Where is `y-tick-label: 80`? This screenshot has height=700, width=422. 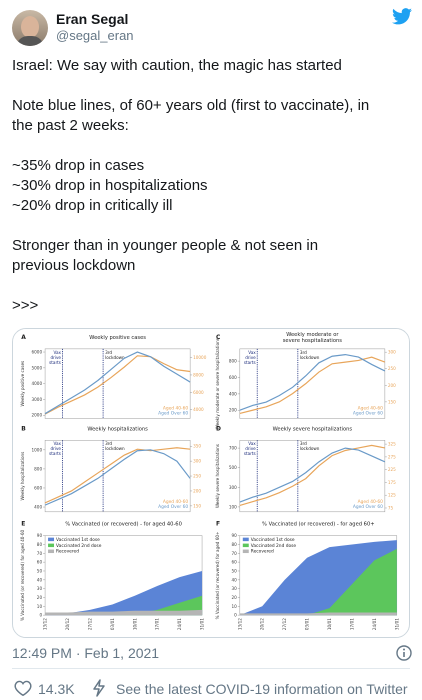
y-tick-label: 80 is located at coordinates (235, 544).